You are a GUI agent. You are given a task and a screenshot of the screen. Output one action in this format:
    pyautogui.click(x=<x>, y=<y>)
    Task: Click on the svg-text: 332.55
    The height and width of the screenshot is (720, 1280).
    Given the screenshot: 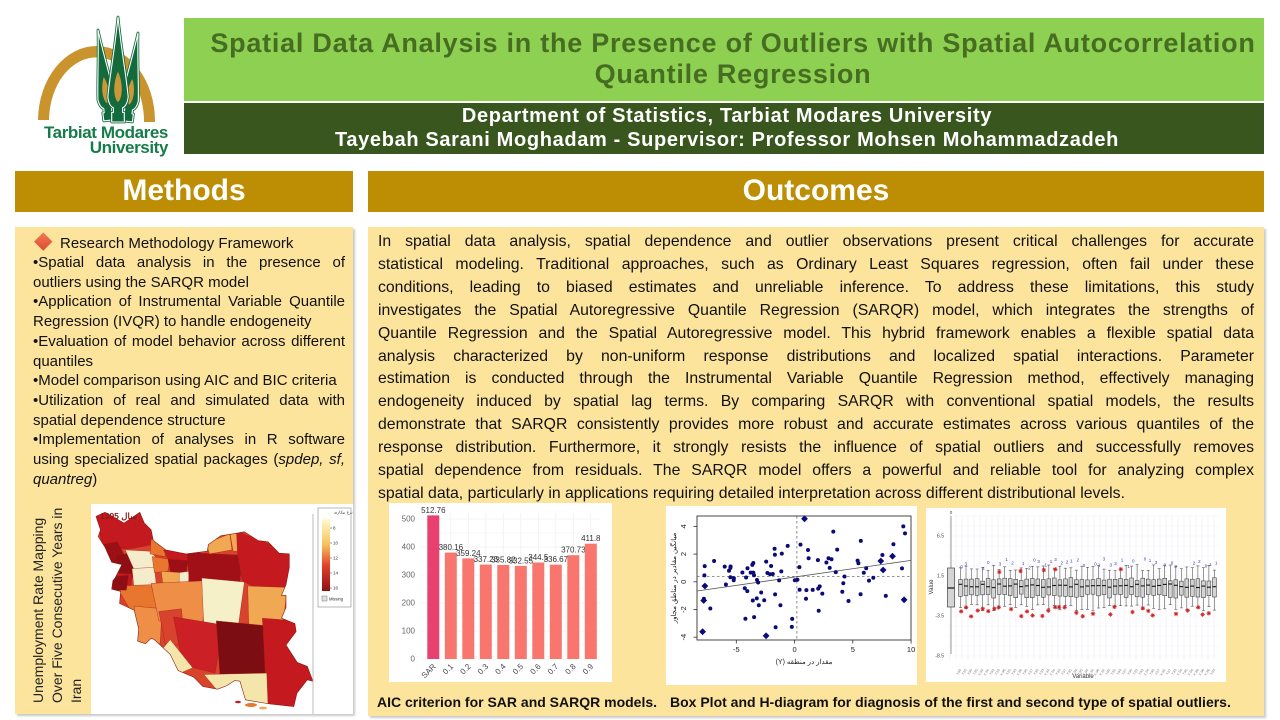 What is the action you would take?
    pyautogui.click(x=521, y=560)
    